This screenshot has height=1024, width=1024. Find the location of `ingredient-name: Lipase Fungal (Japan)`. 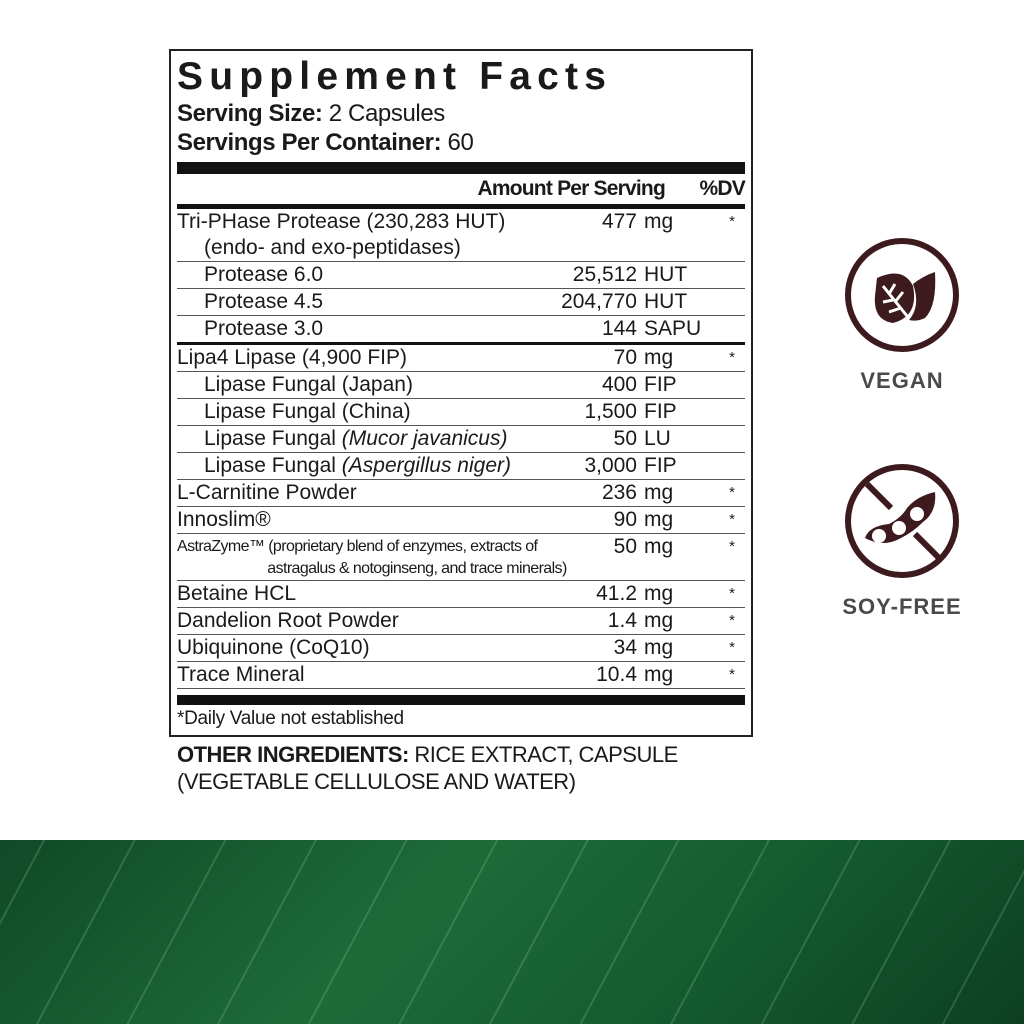

ingredient-name: Lipase Fungal (Japan) is located at coordinates (347, 385).